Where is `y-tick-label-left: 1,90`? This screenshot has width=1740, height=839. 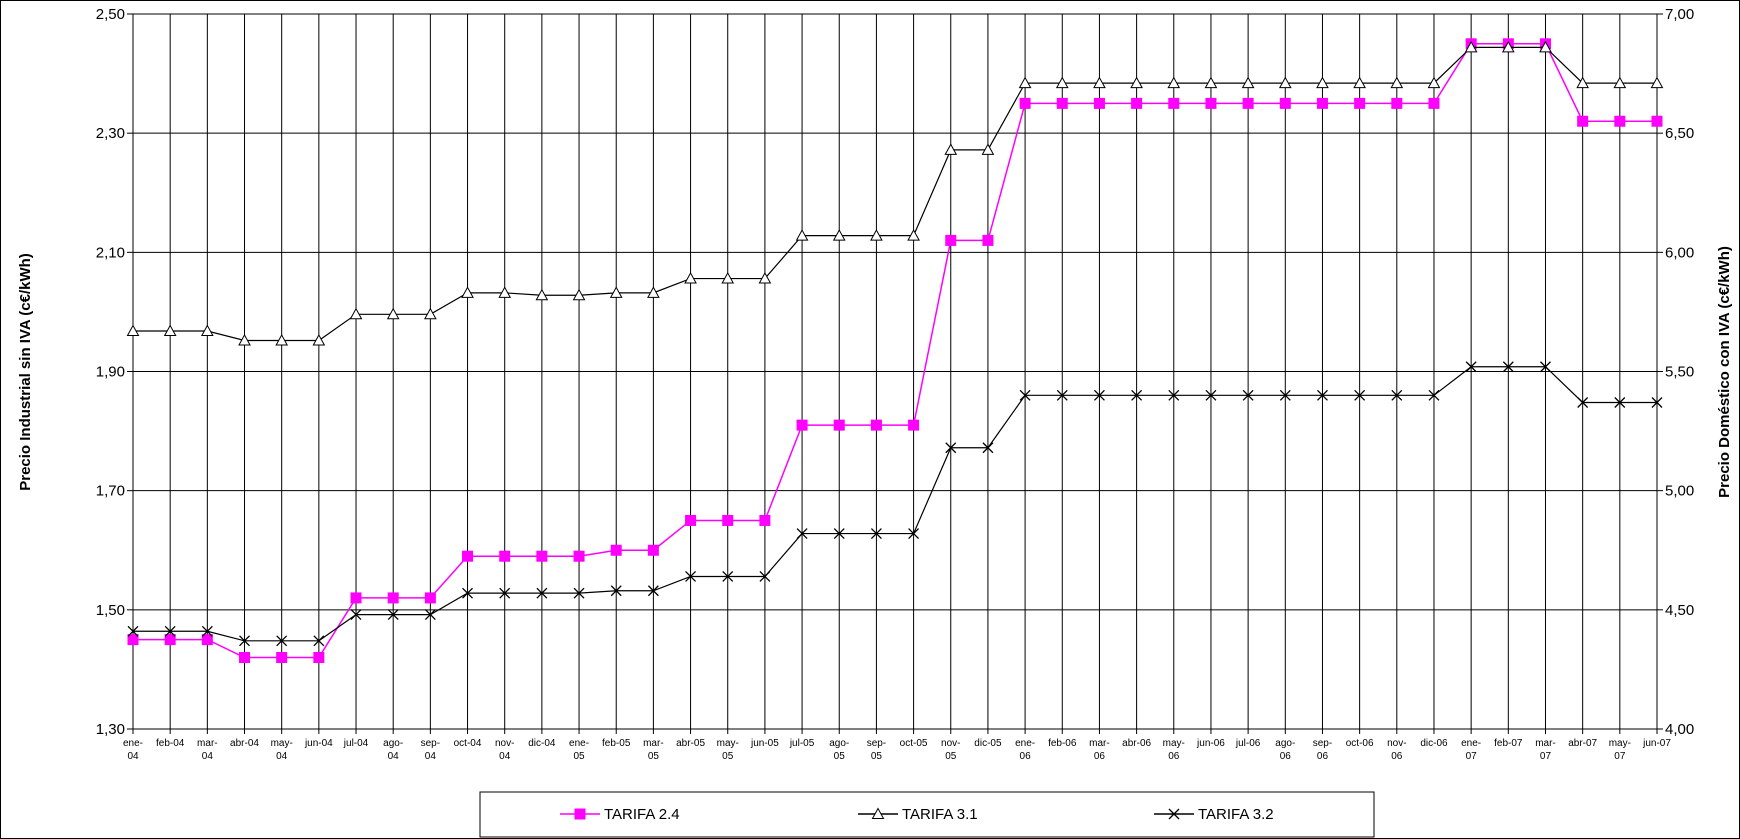
y-tick-label-left: 1,90 is located at coordinates (110, 372).